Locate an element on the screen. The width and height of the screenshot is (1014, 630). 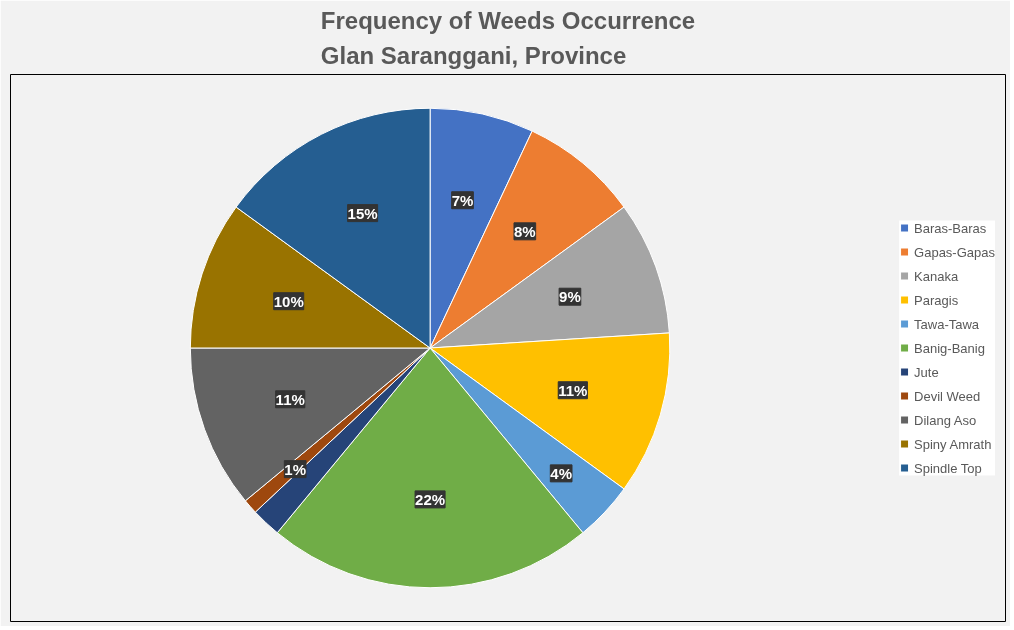
legend-label: Devil Weed is located at coordinates (947, 395).